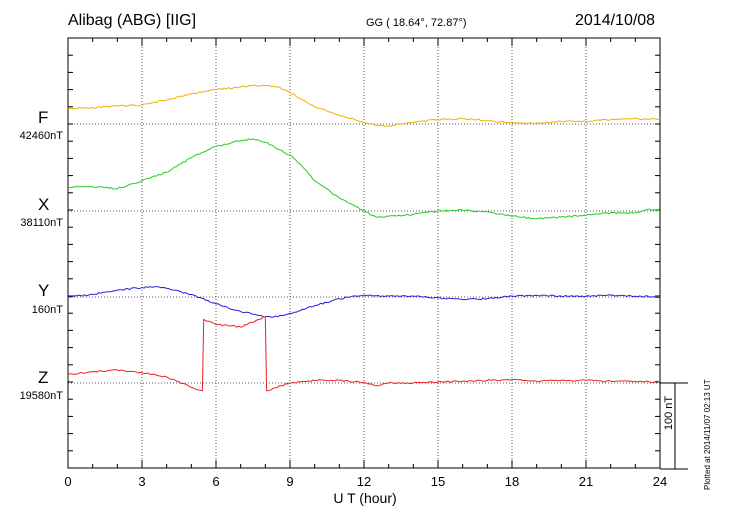  I want to click on x-tick-label: 9, so click(289, 481).